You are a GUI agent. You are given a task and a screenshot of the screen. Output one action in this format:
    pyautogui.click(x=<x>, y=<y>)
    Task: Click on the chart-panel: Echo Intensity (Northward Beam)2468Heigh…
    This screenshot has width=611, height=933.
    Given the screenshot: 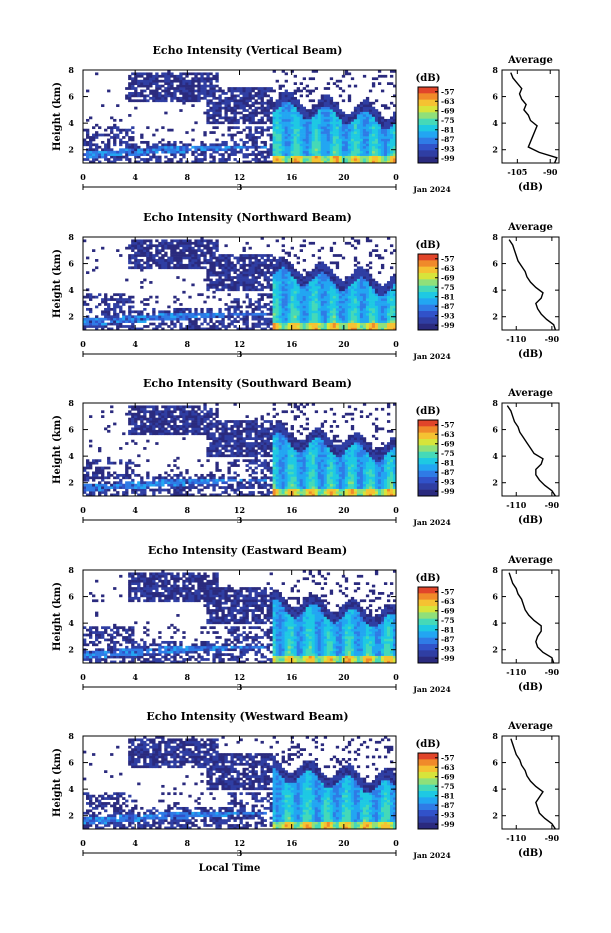 What is the action you would take?
    pyautogui.click(x=306, y=286)
    